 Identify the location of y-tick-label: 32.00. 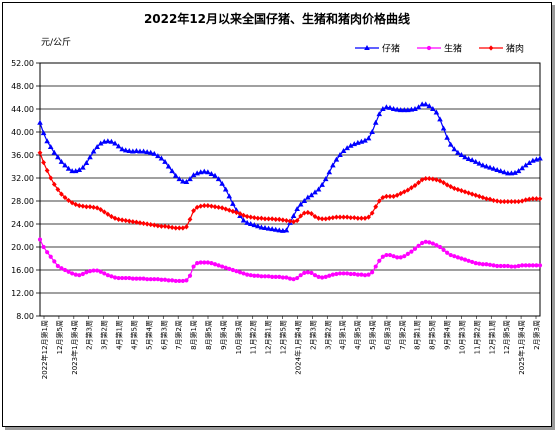
(22, 178).